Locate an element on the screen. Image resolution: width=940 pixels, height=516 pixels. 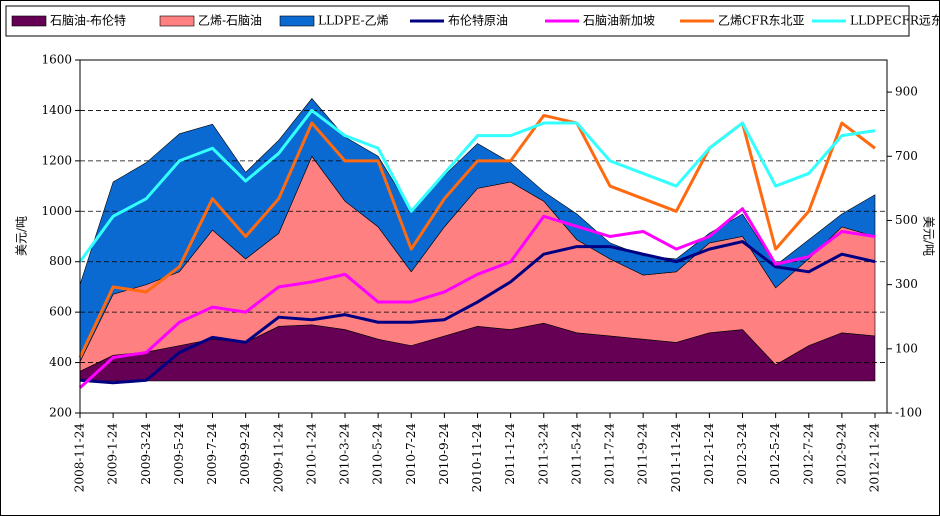
x-tick-label: 2011-7-24 is located at coordinates (610, 454).